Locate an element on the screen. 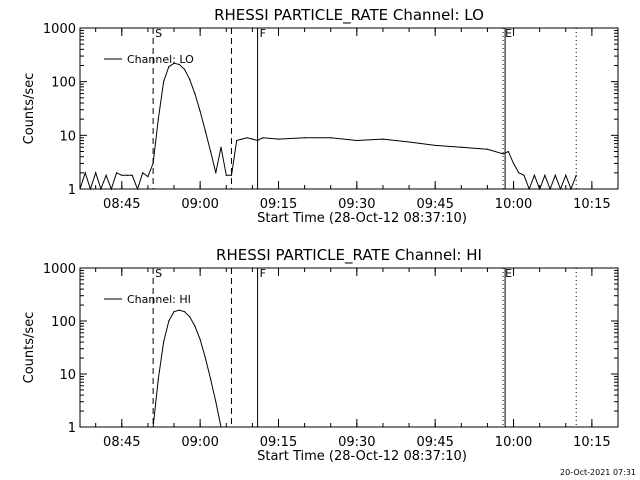 This screenshot has width=640, height=480. x-tick-label: 09:30 is located at coordinates (356, 204).